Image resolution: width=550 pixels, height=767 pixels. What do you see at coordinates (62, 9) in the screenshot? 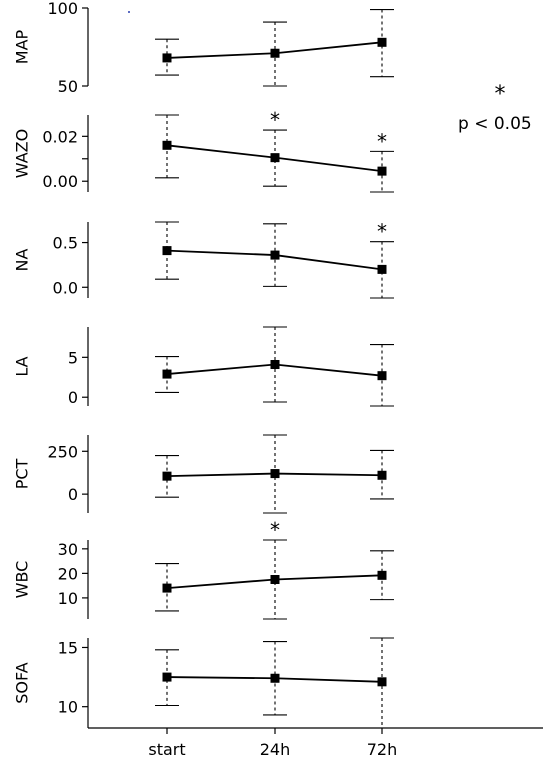
I see `y-tick-label-map: 100` at bounding box center [62, 9].